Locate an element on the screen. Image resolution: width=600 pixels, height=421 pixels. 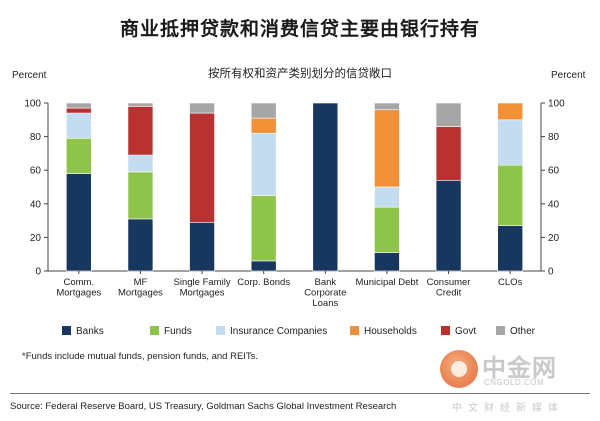
legend-item: Households is located at coordinates (383, 331).